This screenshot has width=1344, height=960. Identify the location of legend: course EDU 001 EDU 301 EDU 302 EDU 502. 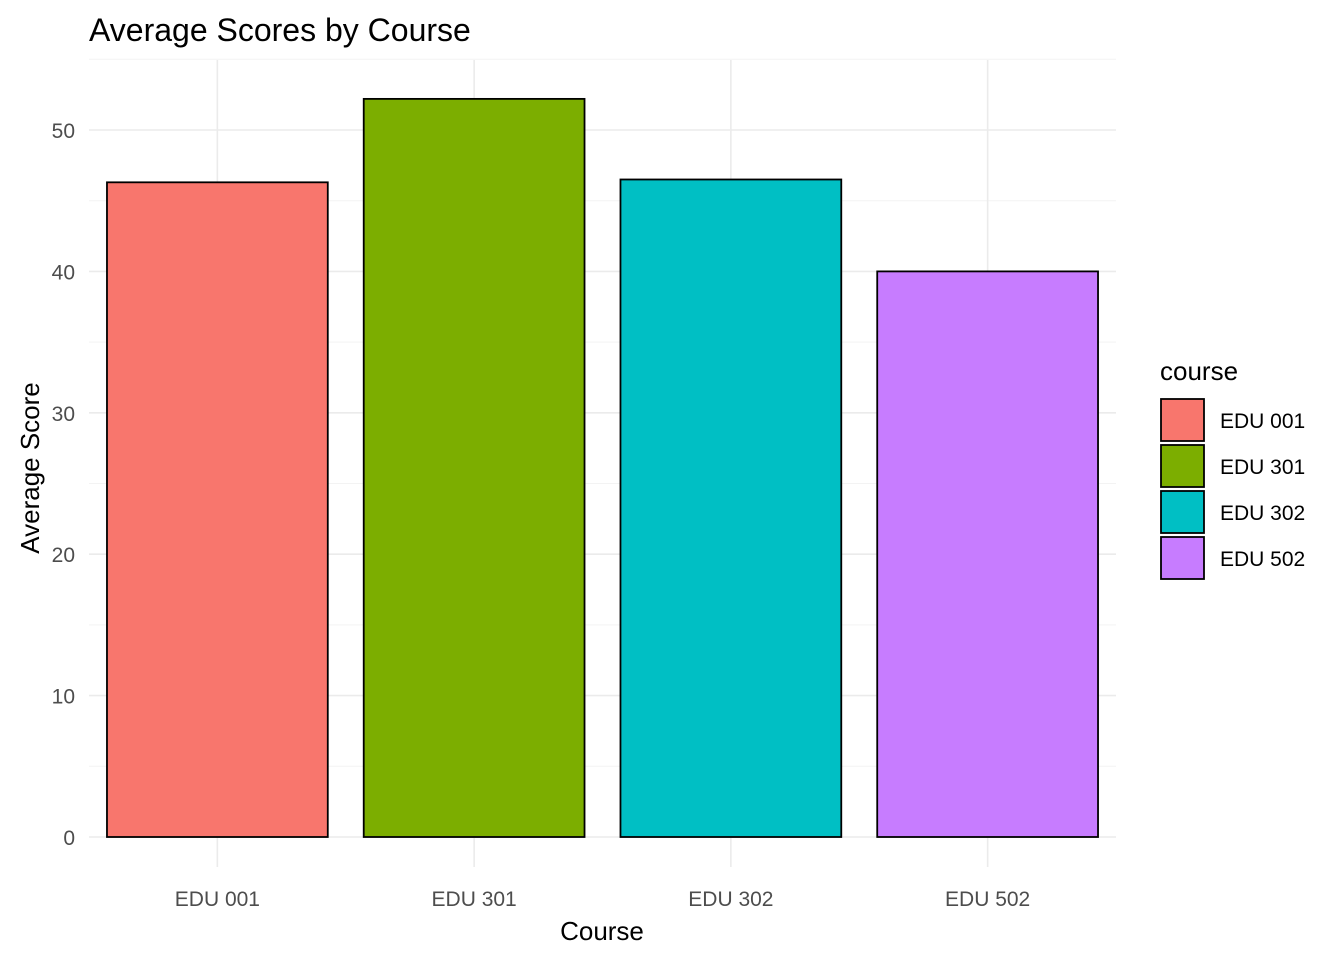
(1232, 468).